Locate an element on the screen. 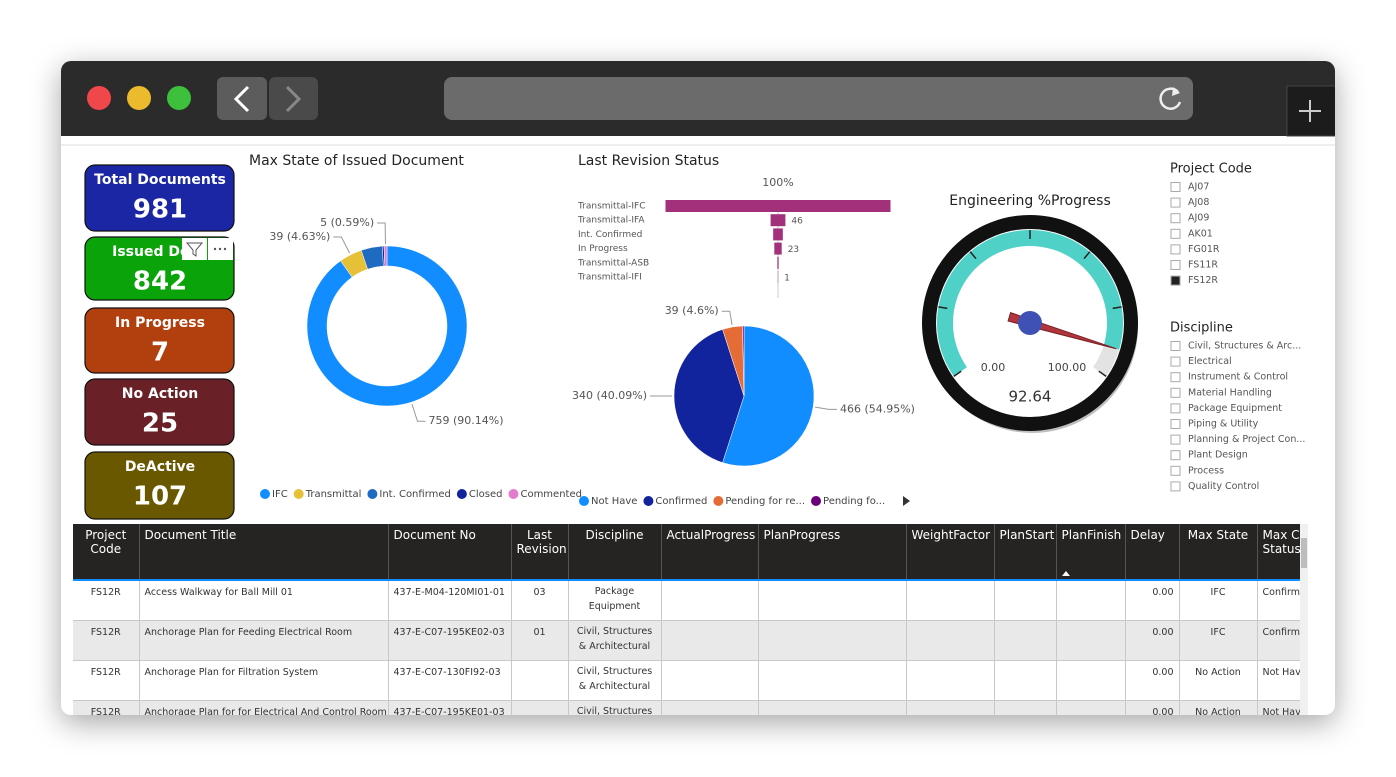 Image resolution: width=1396 pixels, height=777 pixels. forward-icon is located at coordinates (293, 99).